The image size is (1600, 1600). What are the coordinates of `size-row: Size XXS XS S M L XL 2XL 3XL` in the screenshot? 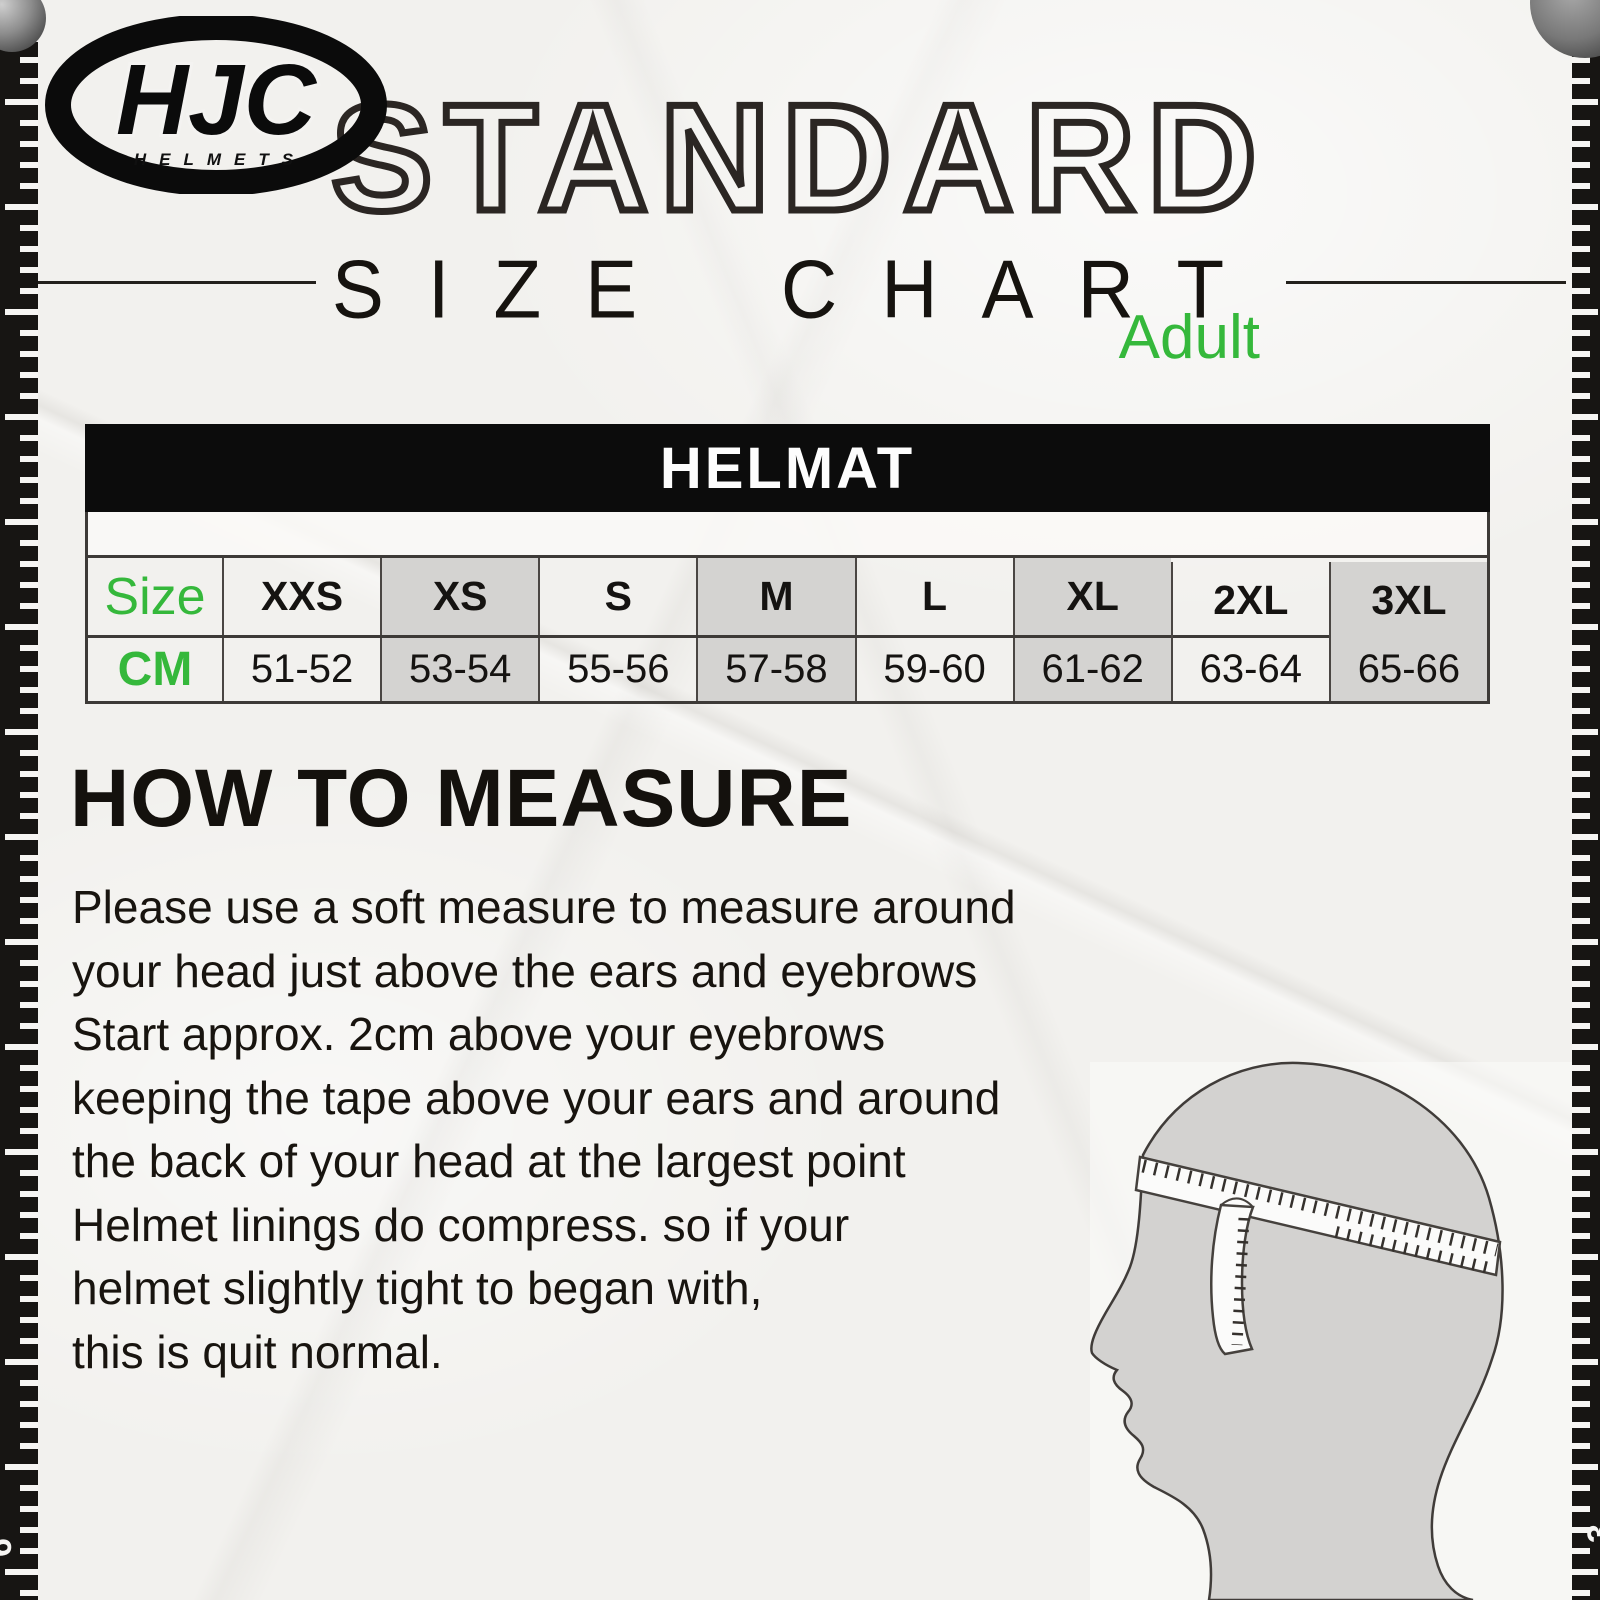 It's located at (787, 598).